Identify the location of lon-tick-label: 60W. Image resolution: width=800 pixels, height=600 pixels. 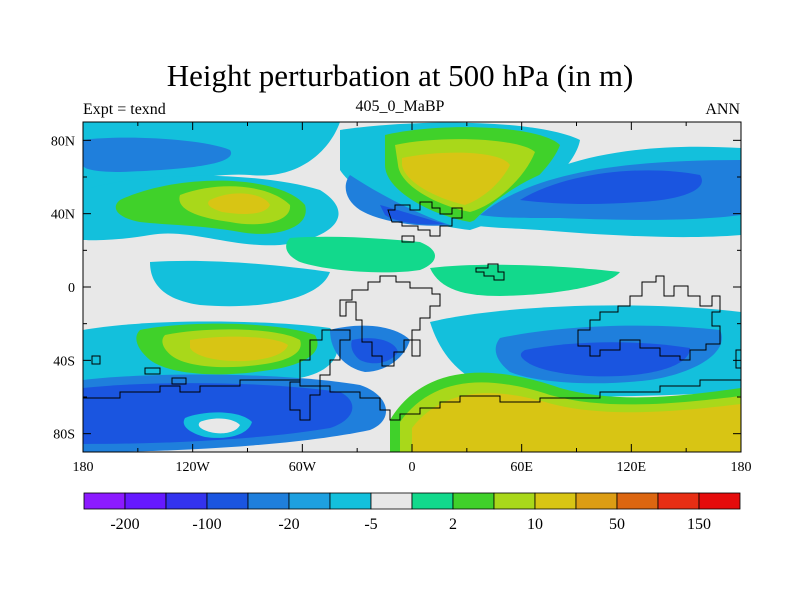
(303, 467).